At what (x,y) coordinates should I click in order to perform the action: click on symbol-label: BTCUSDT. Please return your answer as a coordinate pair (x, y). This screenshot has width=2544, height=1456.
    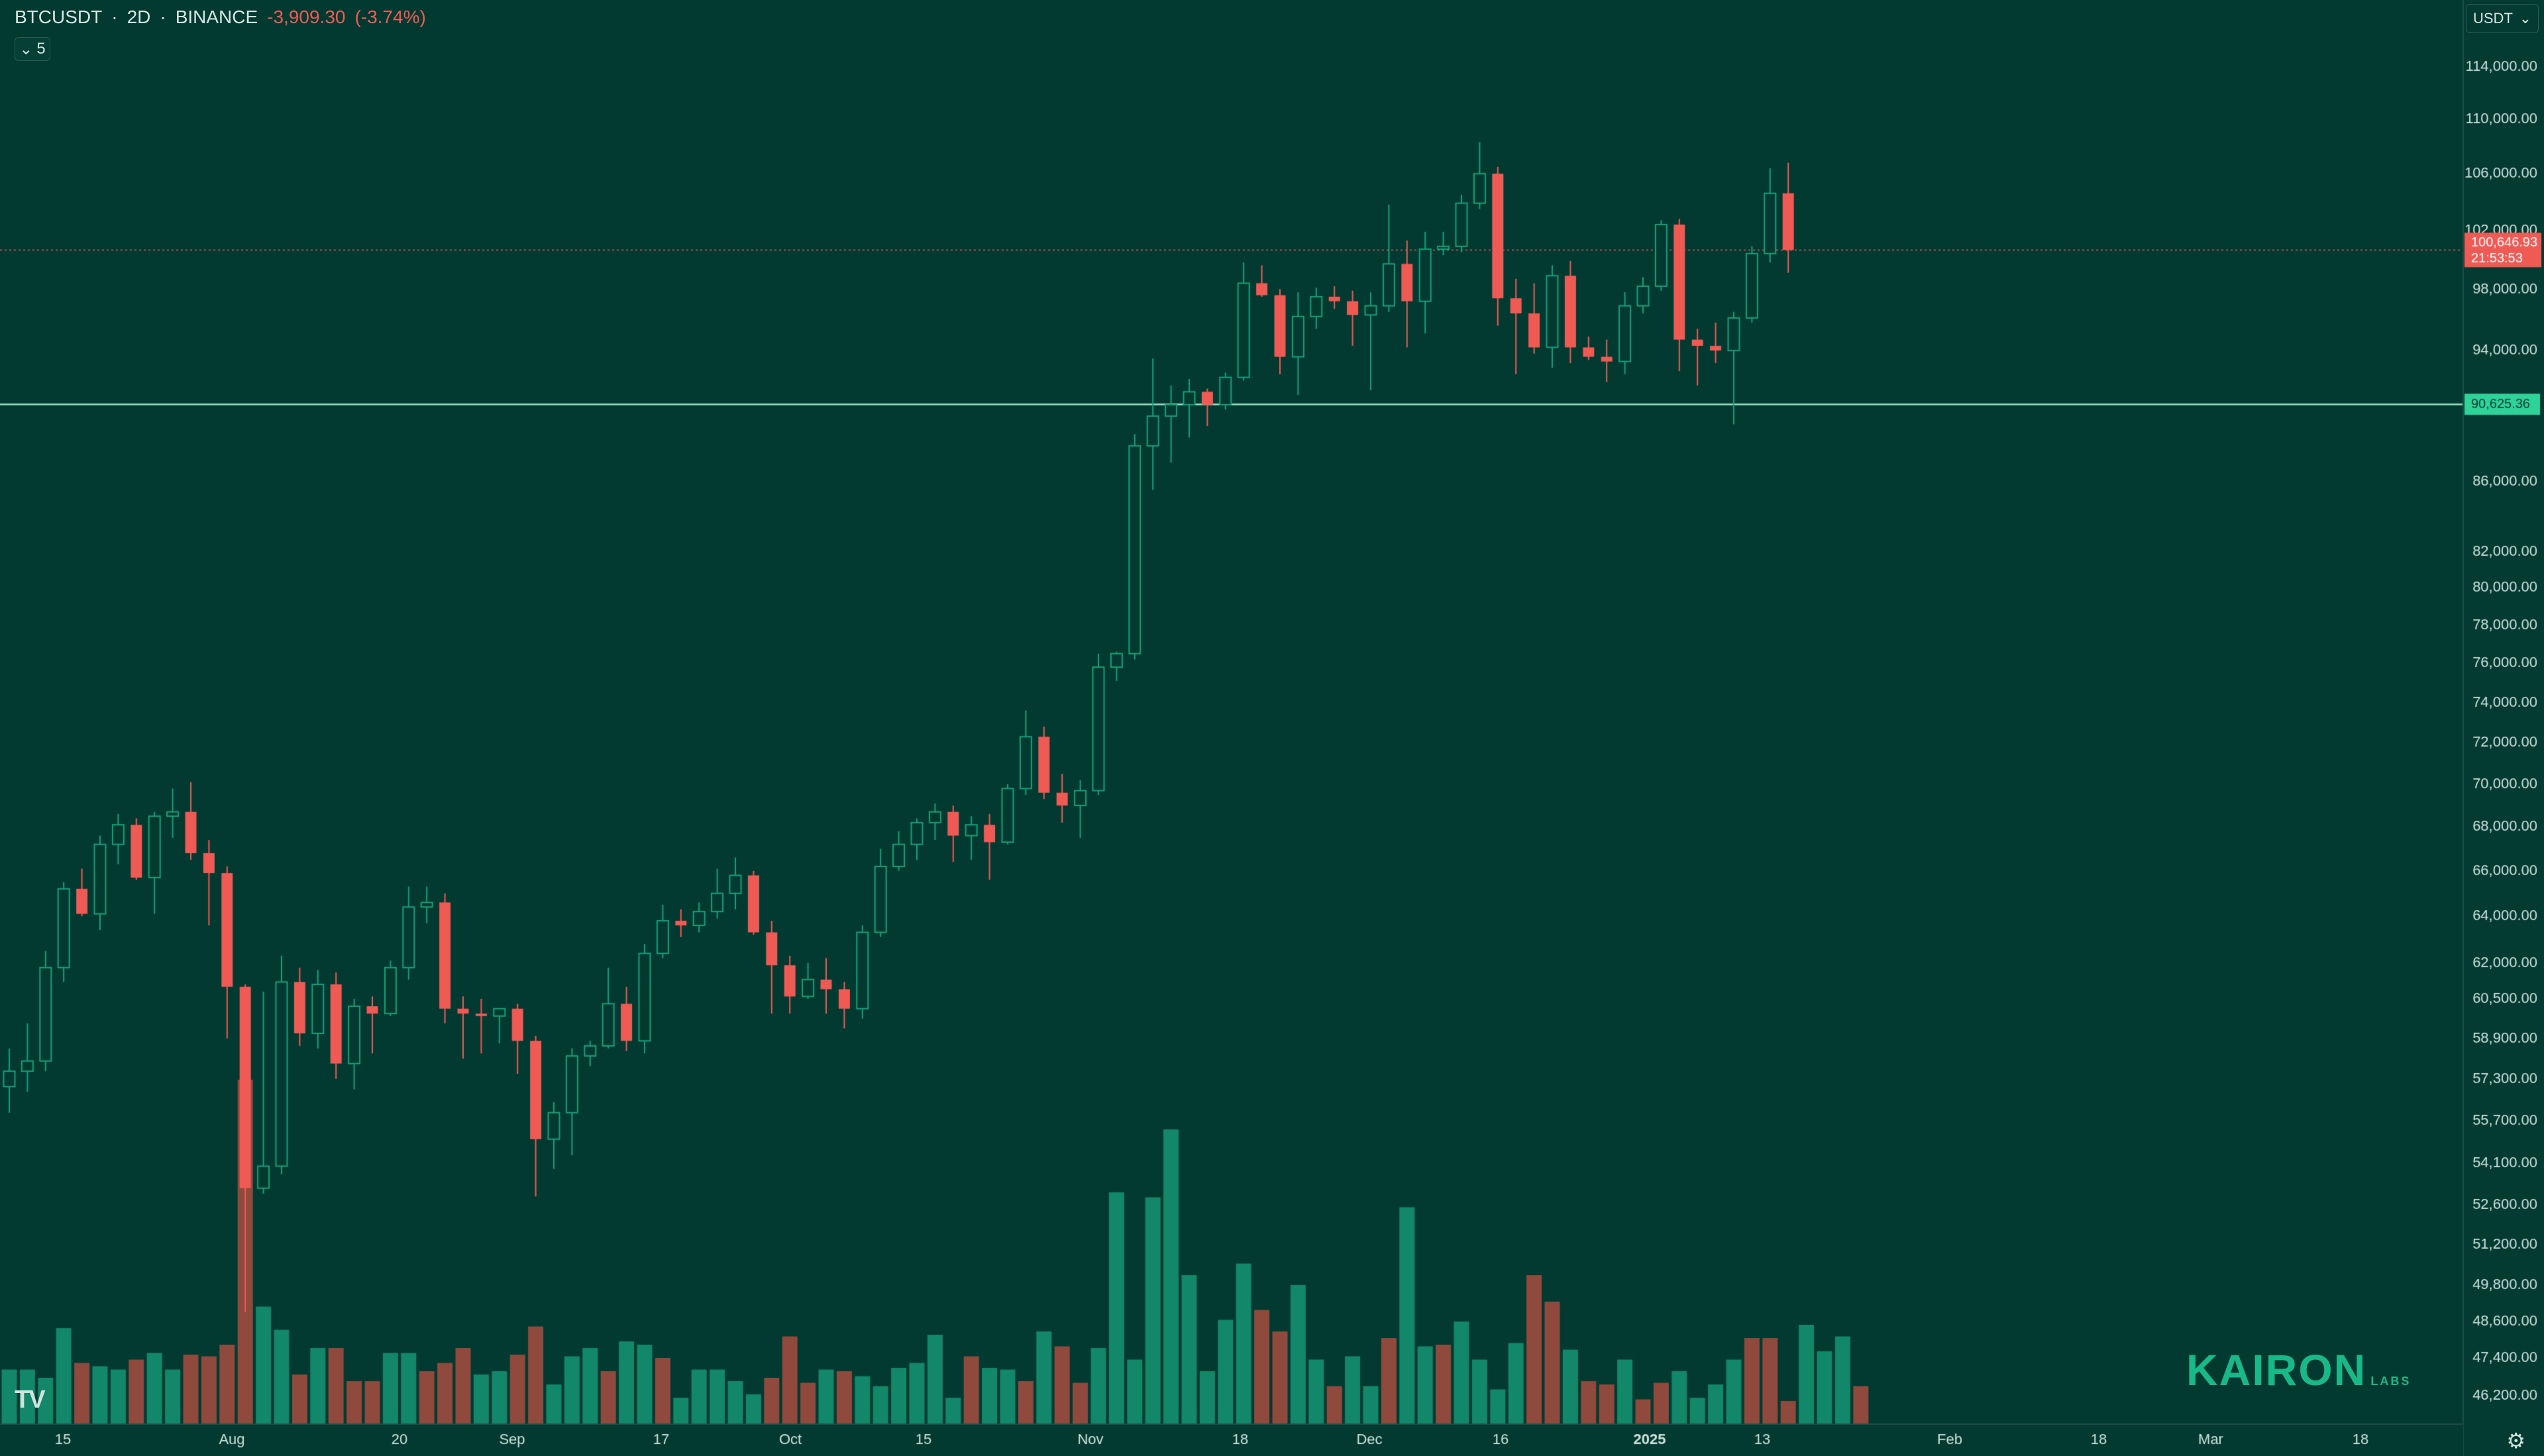
    Looking at the image, I should click on (59, 17).